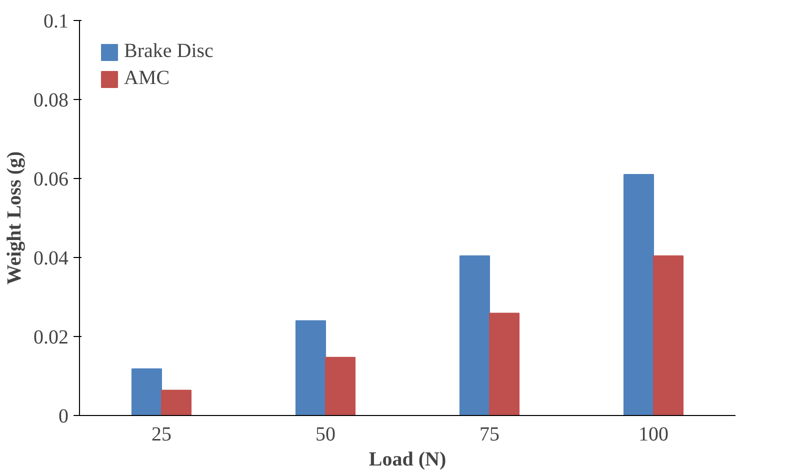 The width and height of the screenshot is (795, 473). What do you see at coordinates (51, 259) in the screenshot?
I see `y-tick-label: 0.04` at bounding box center [51, 259].